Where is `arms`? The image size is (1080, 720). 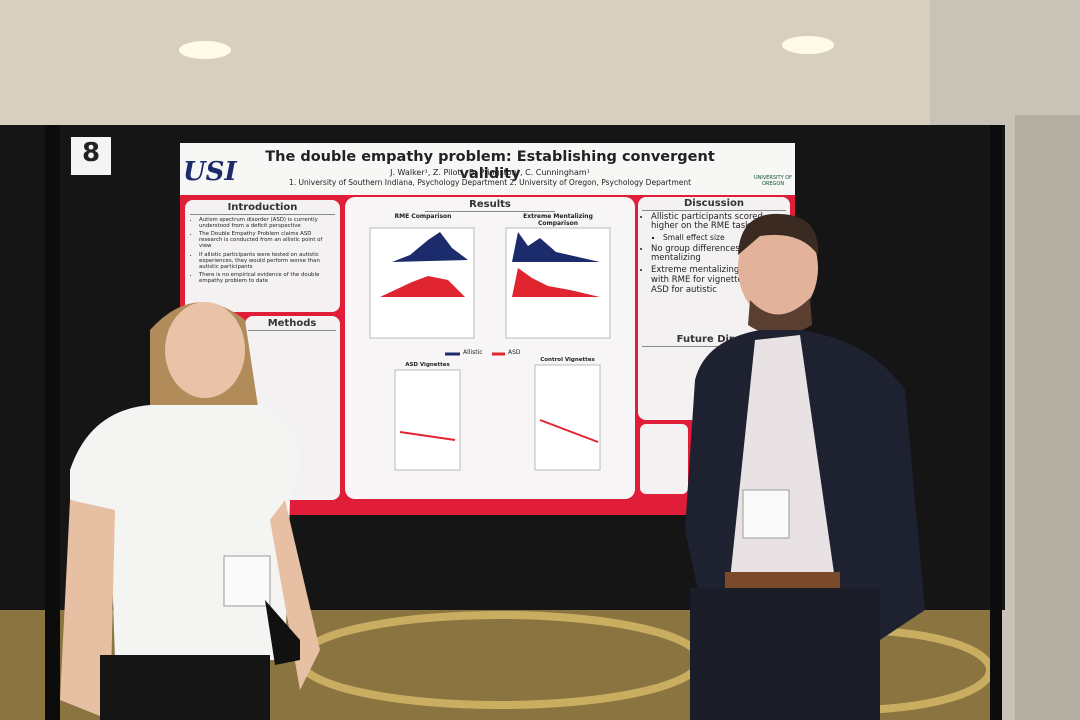 arms is located at coordinates (190, 610).